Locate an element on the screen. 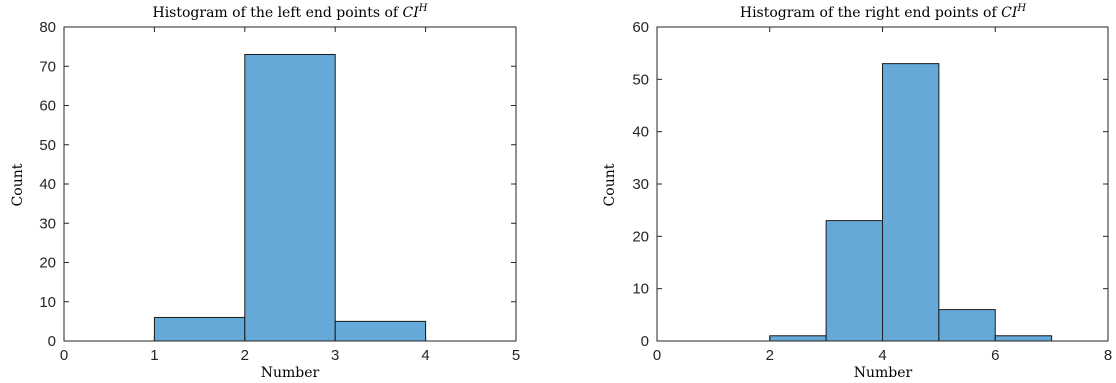 This screenshot has width=1116, height=383. left-x-tick-label: 2 is located at coordinates (245, 355).